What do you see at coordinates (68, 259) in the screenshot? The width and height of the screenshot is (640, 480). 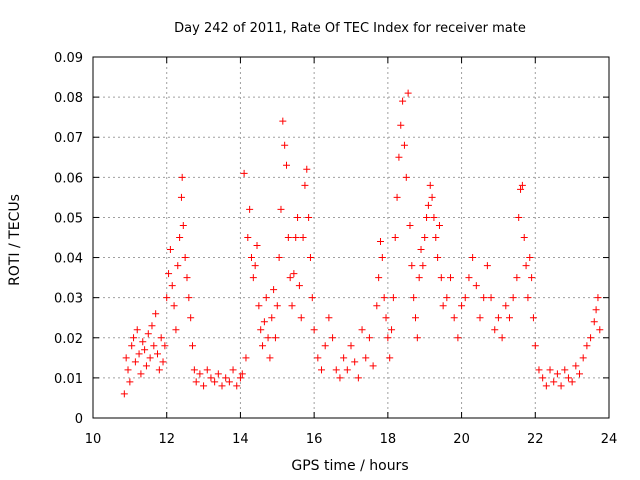 I see `y-tick-label: 0.04` at bounding box center [68, 259].